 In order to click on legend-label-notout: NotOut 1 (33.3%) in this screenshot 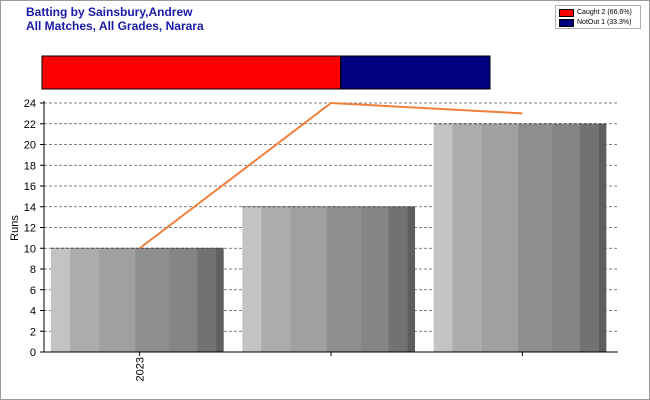, I will do `click(604, 22)`.